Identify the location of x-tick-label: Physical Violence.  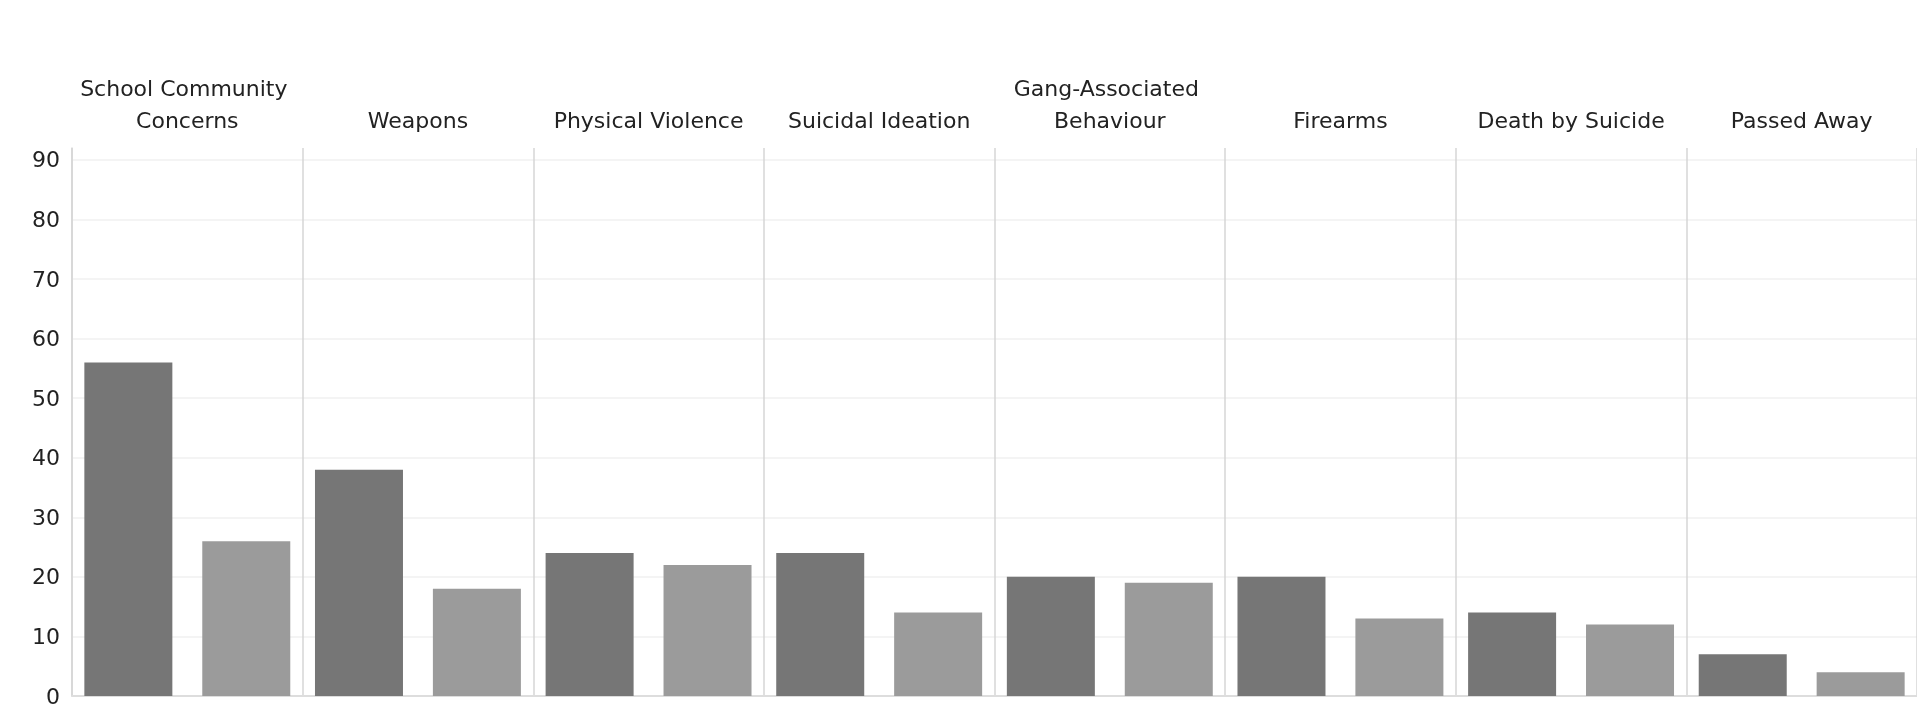
(648, 120).